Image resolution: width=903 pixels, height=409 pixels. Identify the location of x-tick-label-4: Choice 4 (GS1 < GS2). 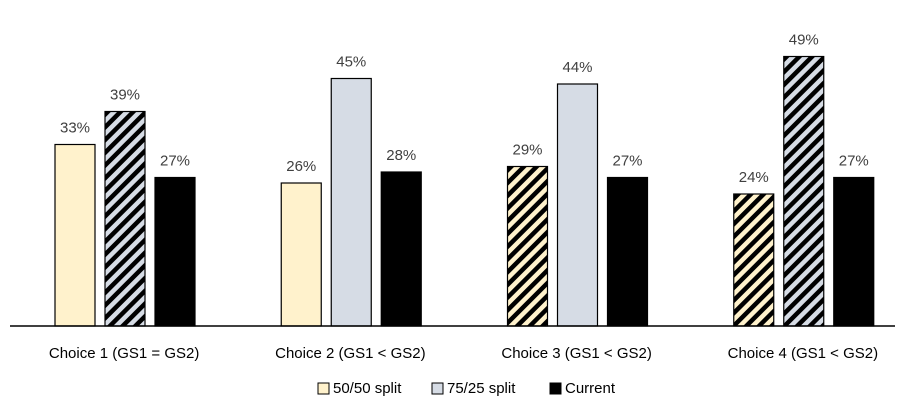
(803, 353).